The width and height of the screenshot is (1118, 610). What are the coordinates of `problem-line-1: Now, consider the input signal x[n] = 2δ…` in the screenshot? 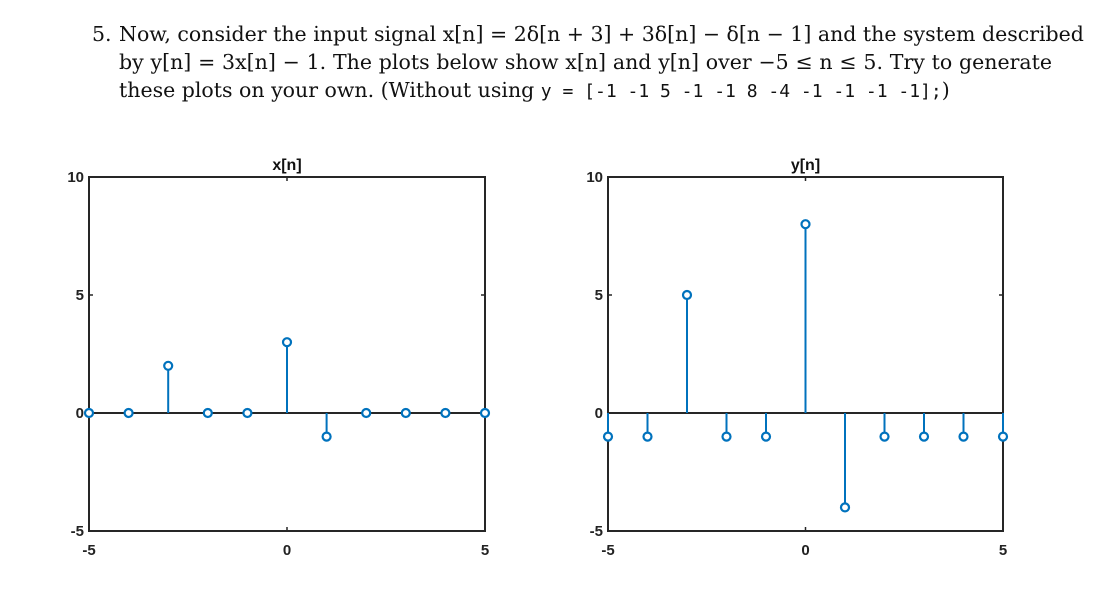 It's located at (601, 34).